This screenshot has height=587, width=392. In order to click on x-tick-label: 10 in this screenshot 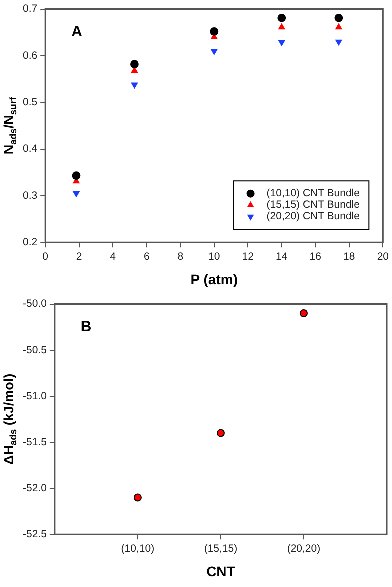, I will do `click(214, 256)`.